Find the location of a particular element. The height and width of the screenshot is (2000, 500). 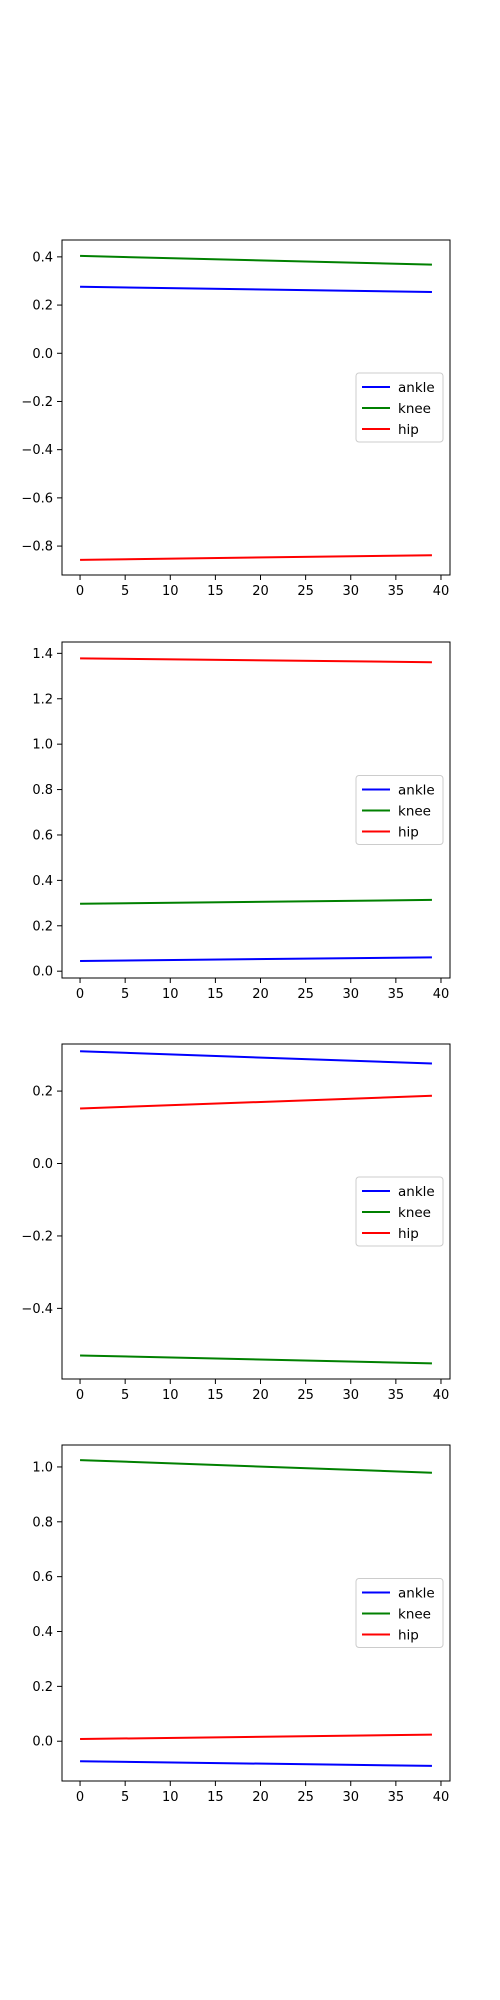

y-tick-label: 1.2 is located at coordinates (42, 699).